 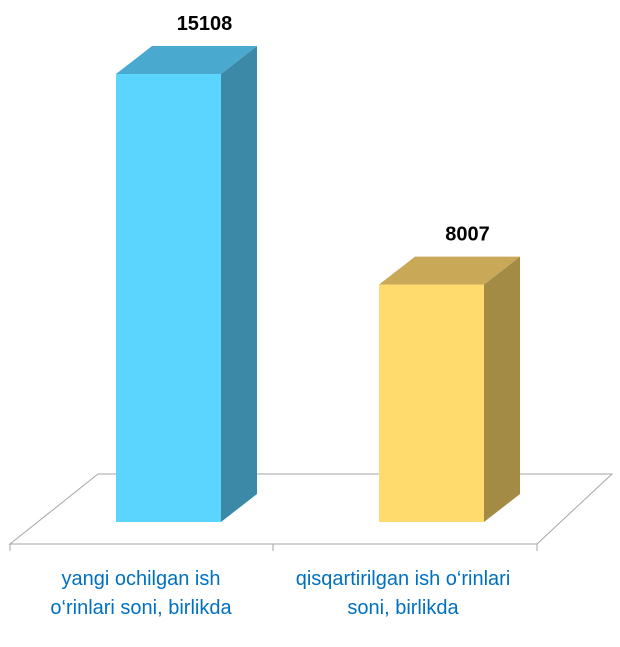 What do you see at coordinates (467, 235) in the screenshot?
I see `value-label: 8007` at bounding box center [467, 235].